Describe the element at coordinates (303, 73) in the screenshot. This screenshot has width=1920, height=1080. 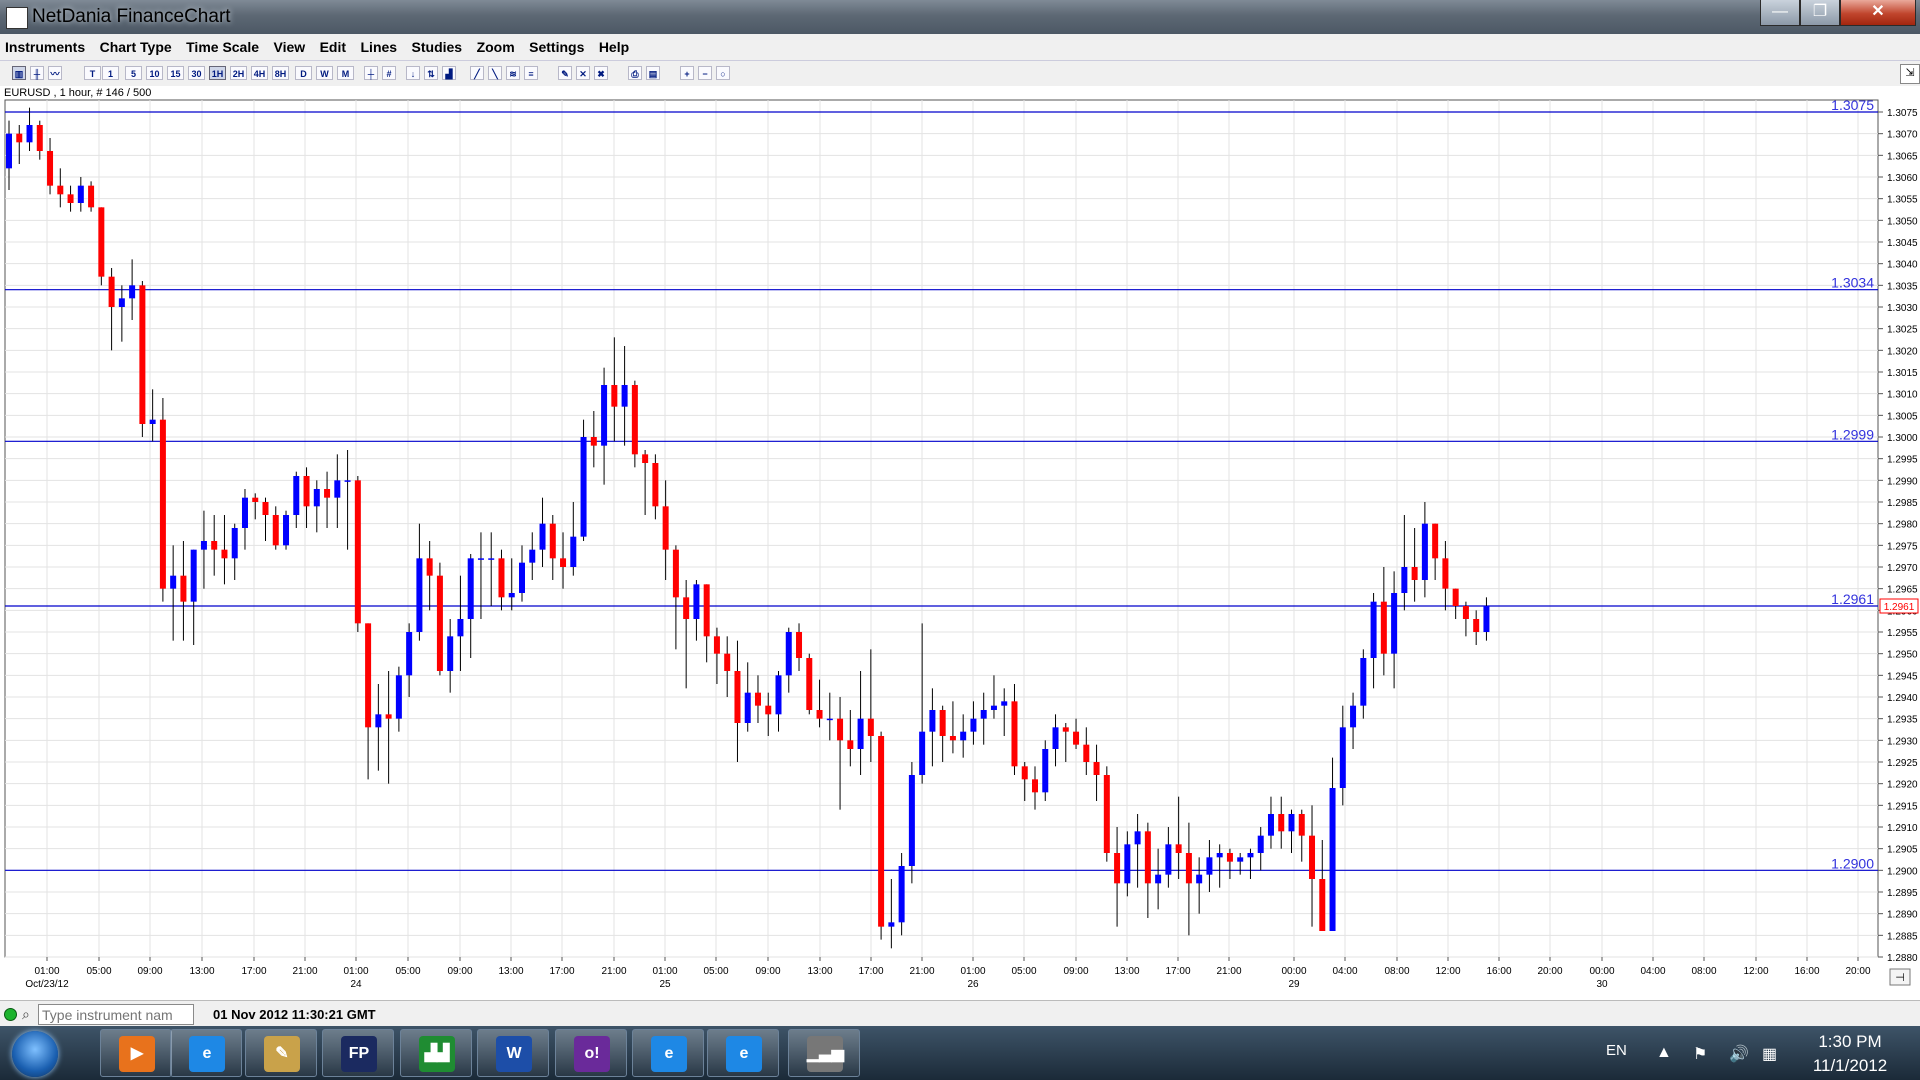
I see `timescale-d-button: D` at that location.